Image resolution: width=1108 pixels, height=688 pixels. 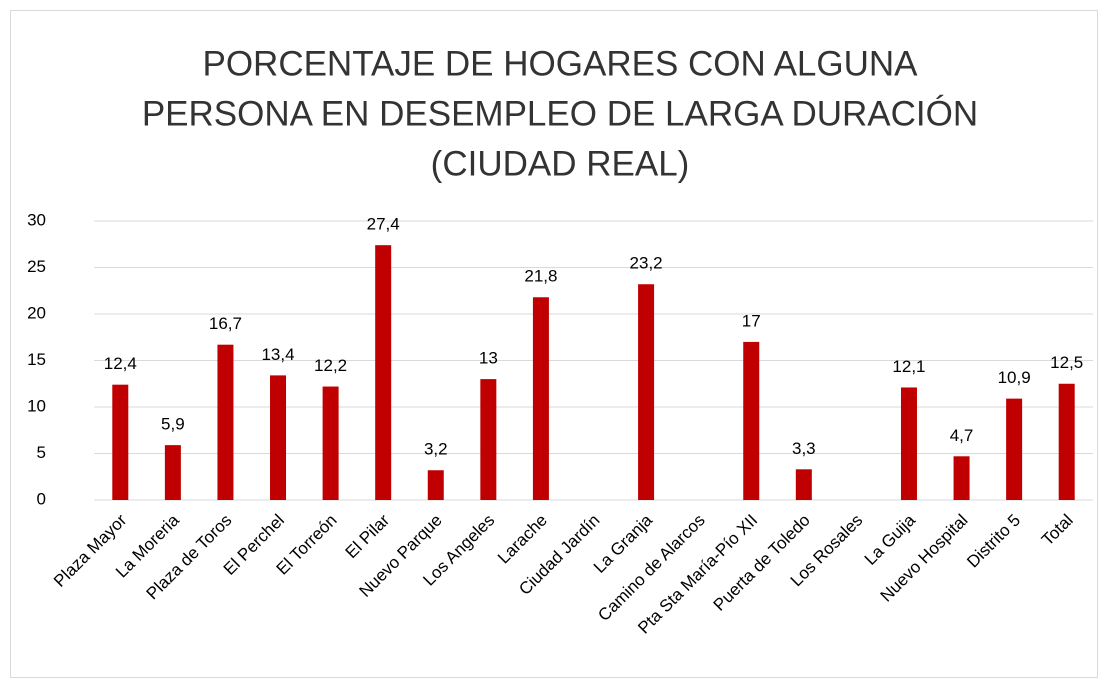 What do you see at coordinates (962, 435) in the screenshot?
I see `value-label: 4,7` at bounding box center [962, 435].